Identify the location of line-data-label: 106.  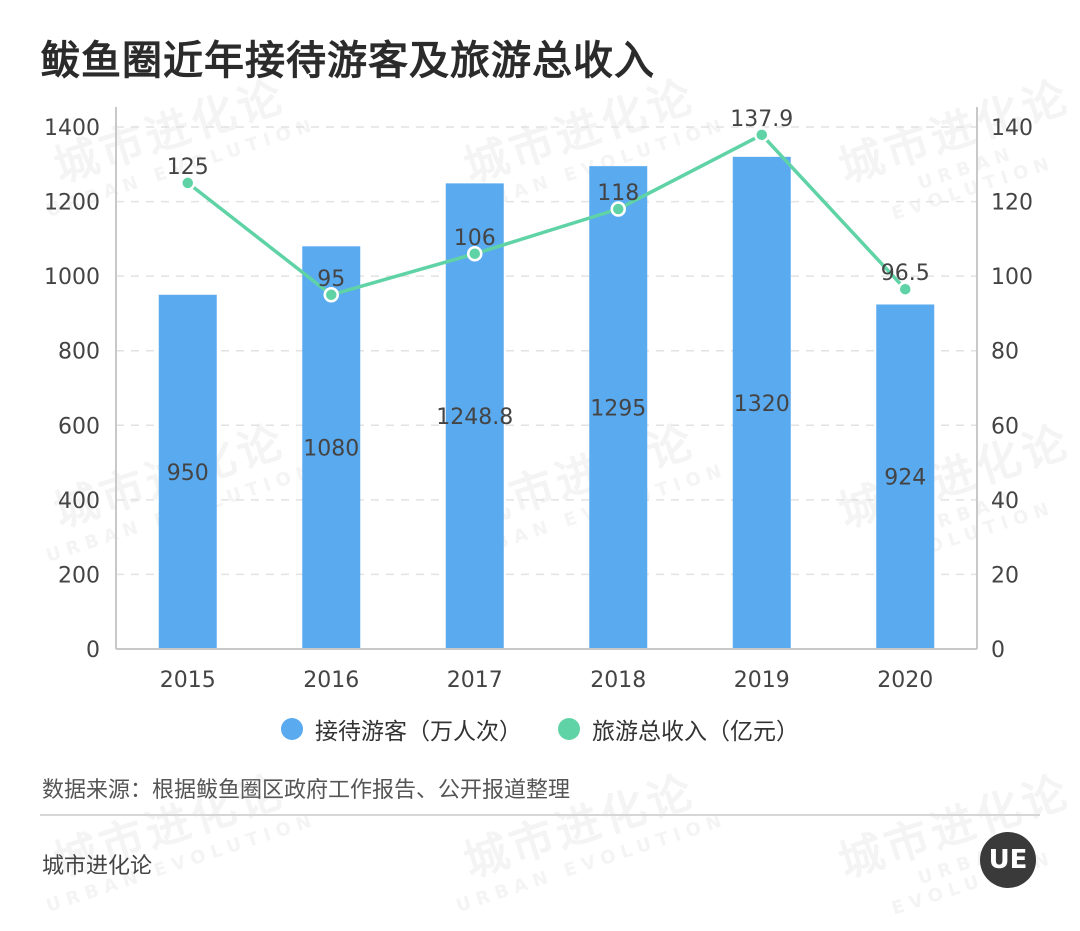
(475, 238).